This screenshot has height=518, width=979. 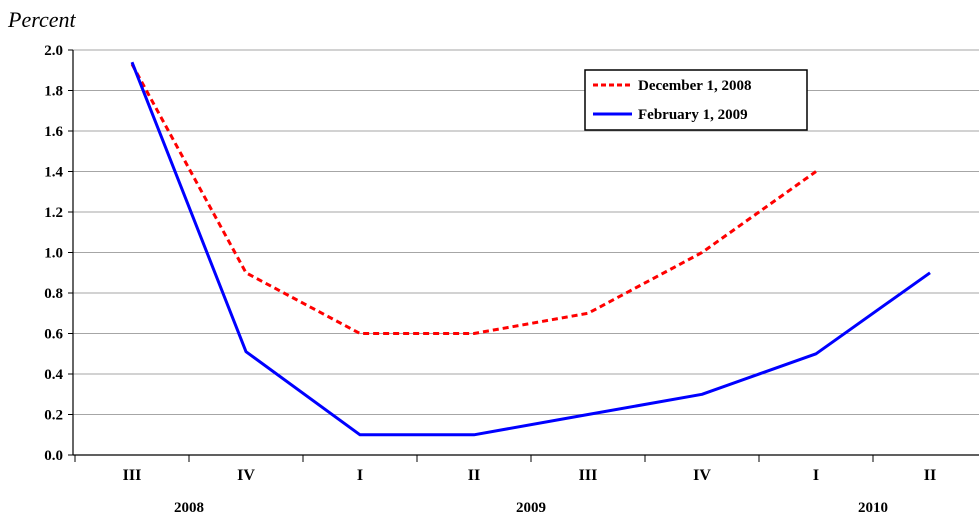 What do you see at coordinates (53, 335) in the screenshot?
I see `y-tick-label: 0.6` at bounding box center [53, 335].